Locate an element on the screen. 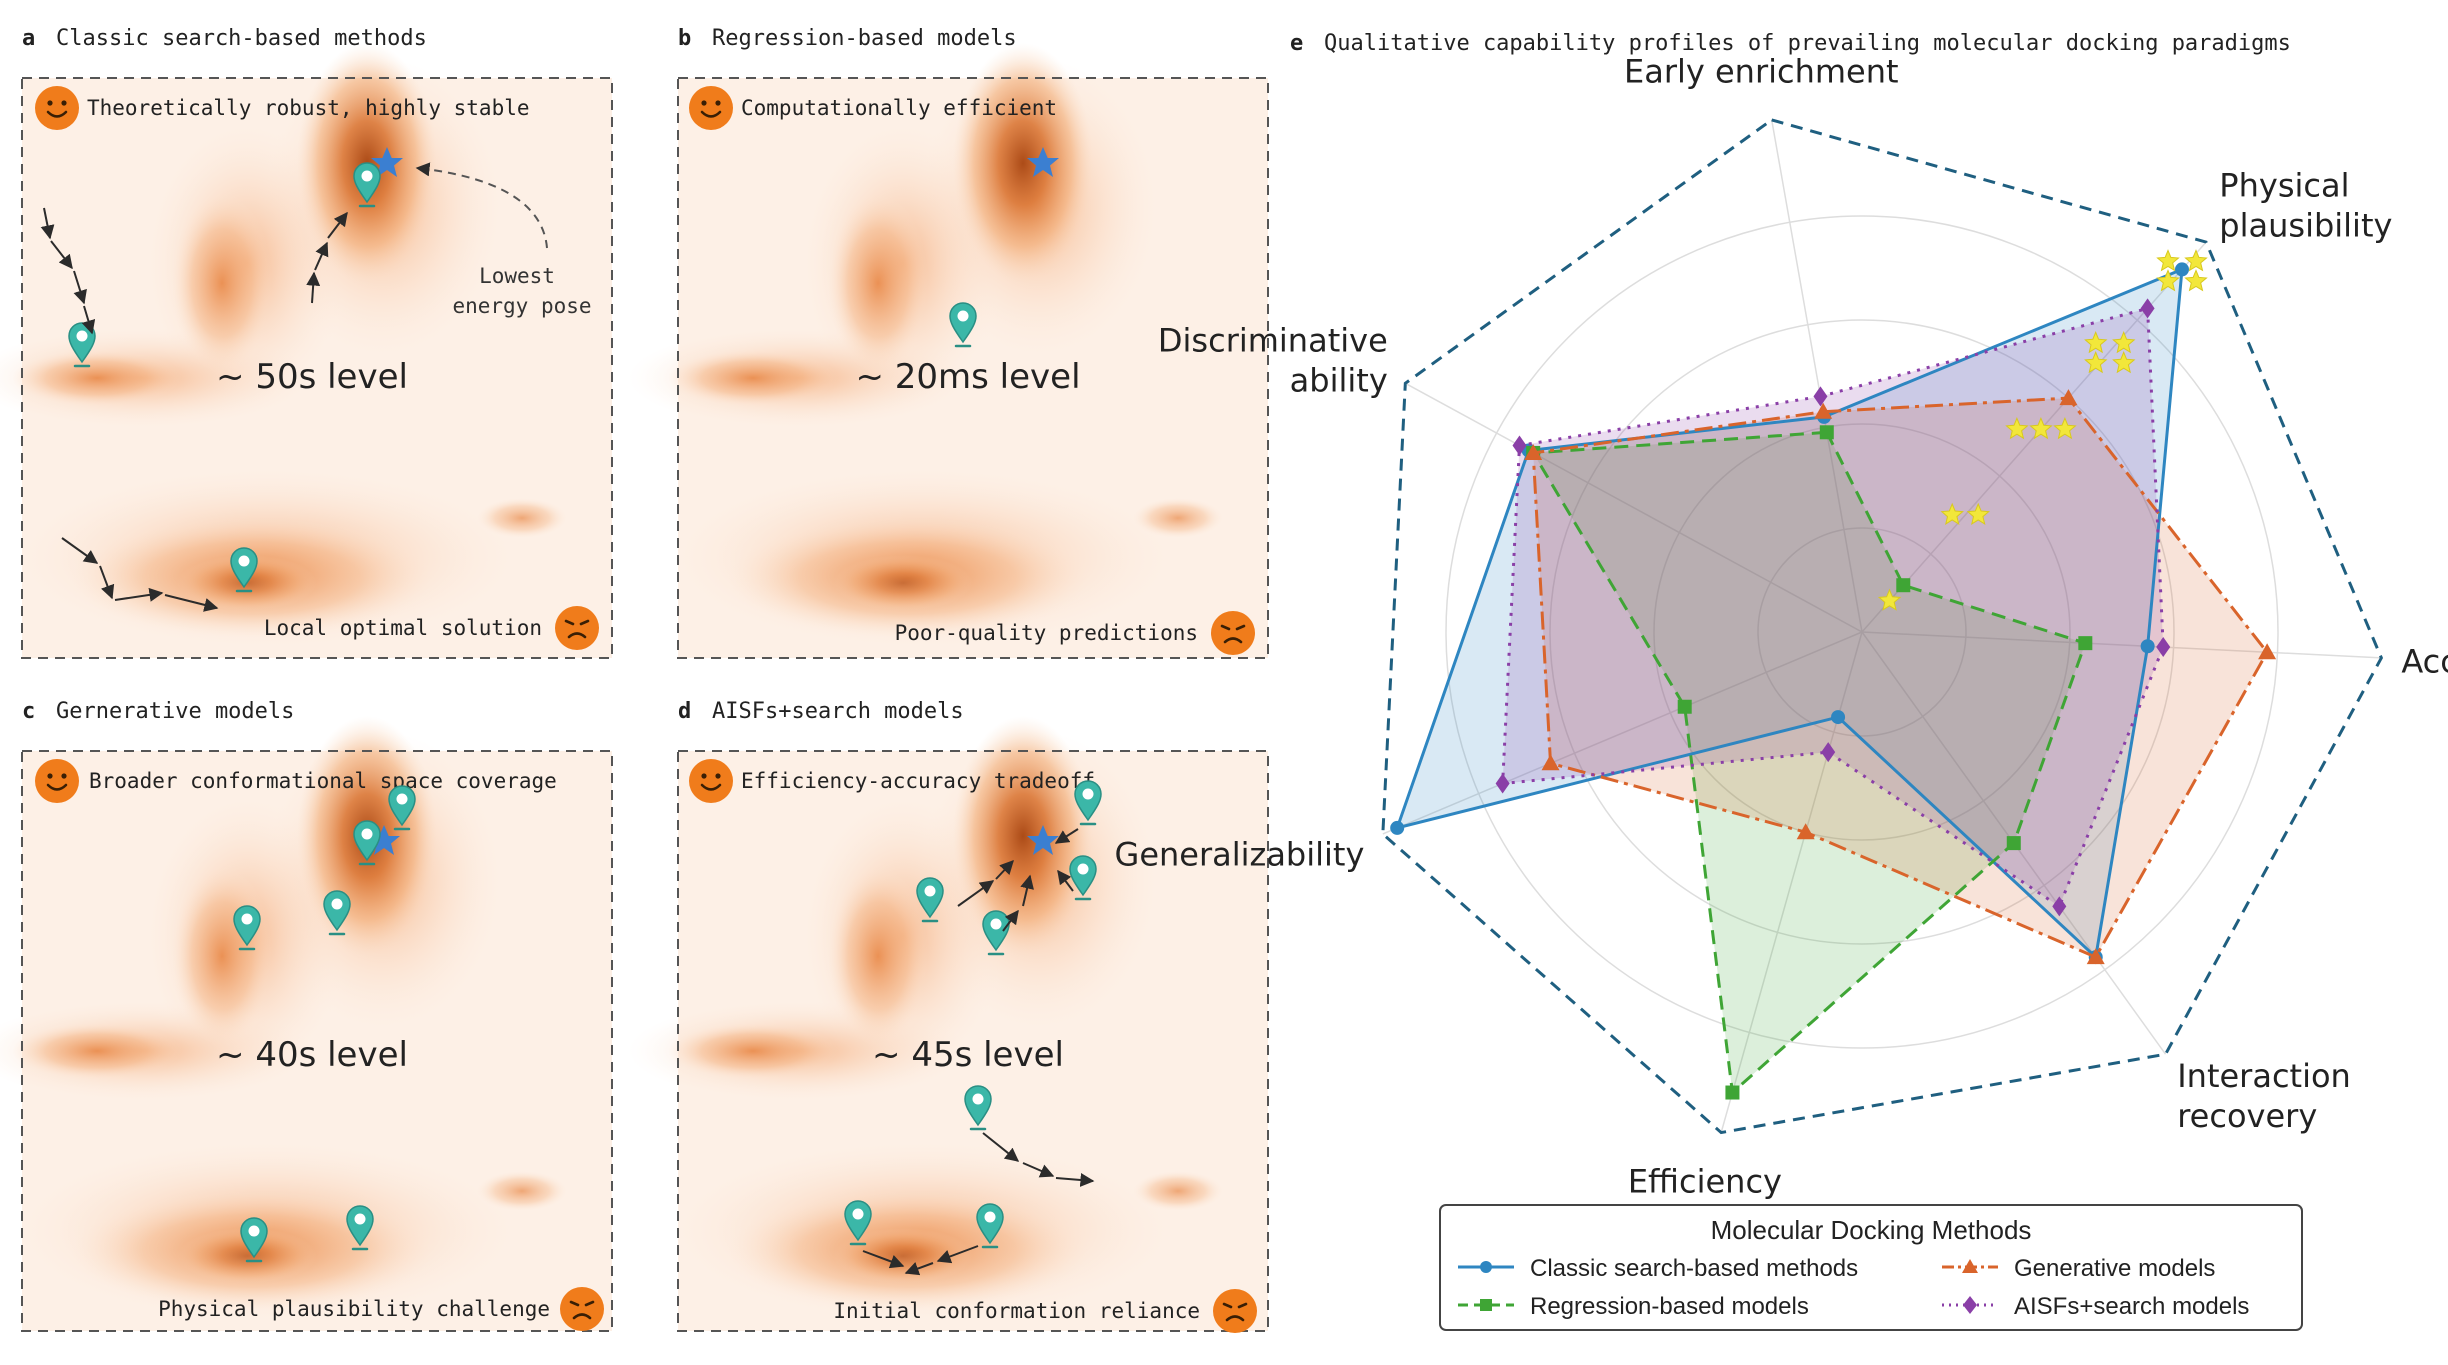 Image resolution: width=2448 pixels, height=1365 pixels. legend-box is located at coordinates (1871, 1267).